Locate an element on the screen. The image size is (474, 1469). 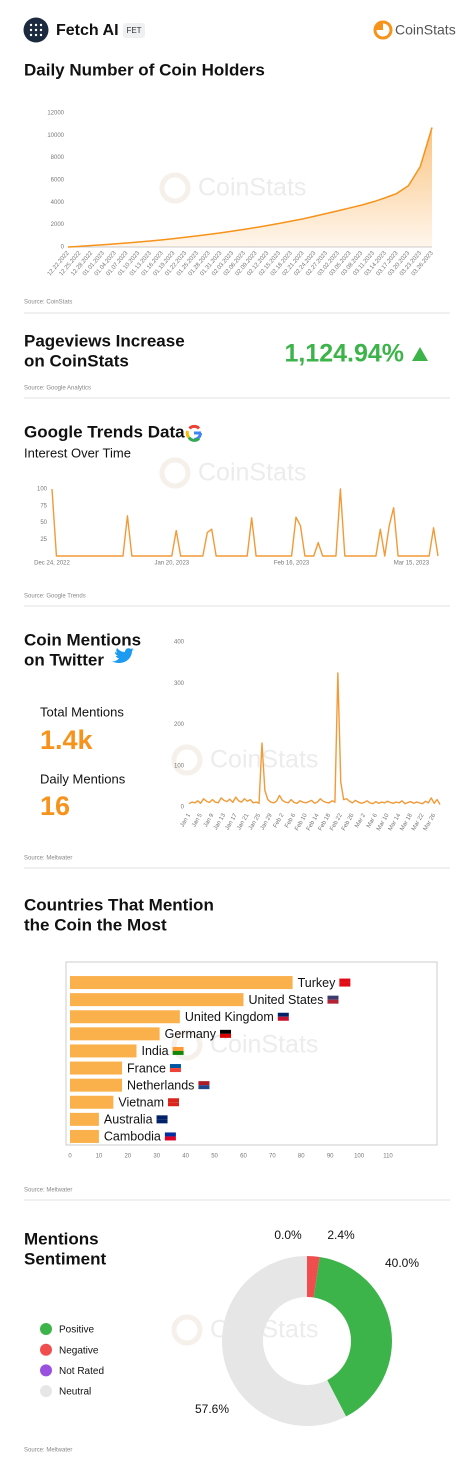
x-tick-label: Dec 24, 2022 is located at coordinates (52, 564).